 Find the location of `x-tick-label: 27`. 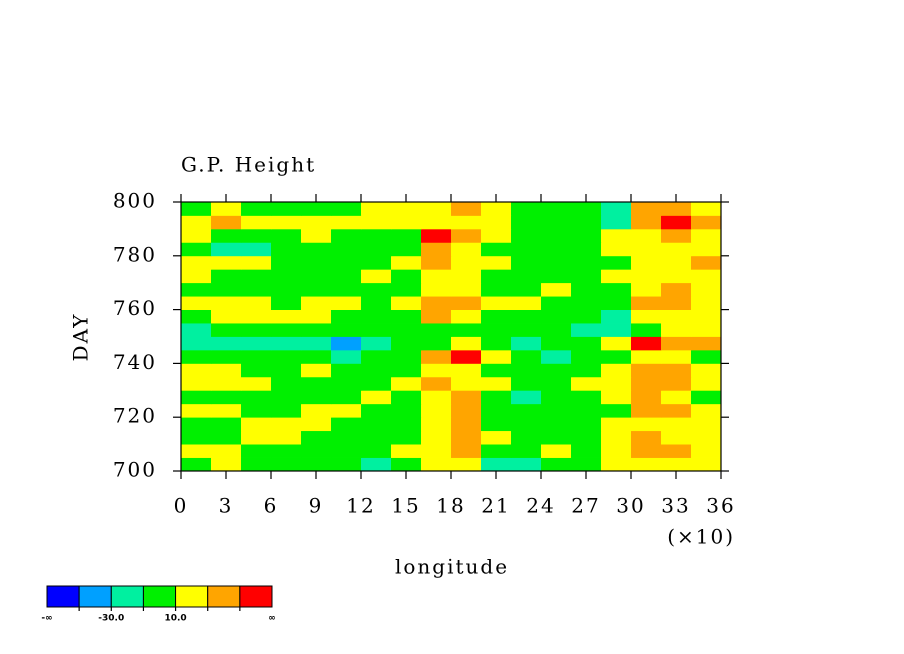

x-tick-label: 27 is located at coordinates (585, 506).